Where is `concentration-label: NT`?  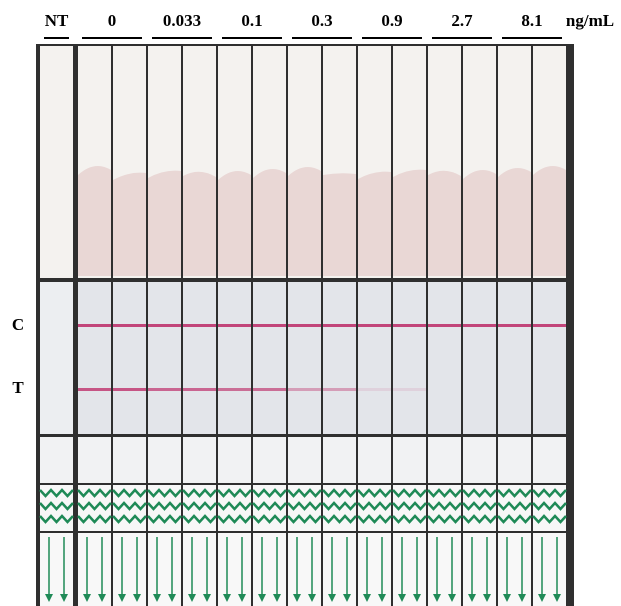
concentration-label: NT is located at coordinates (57, 20).